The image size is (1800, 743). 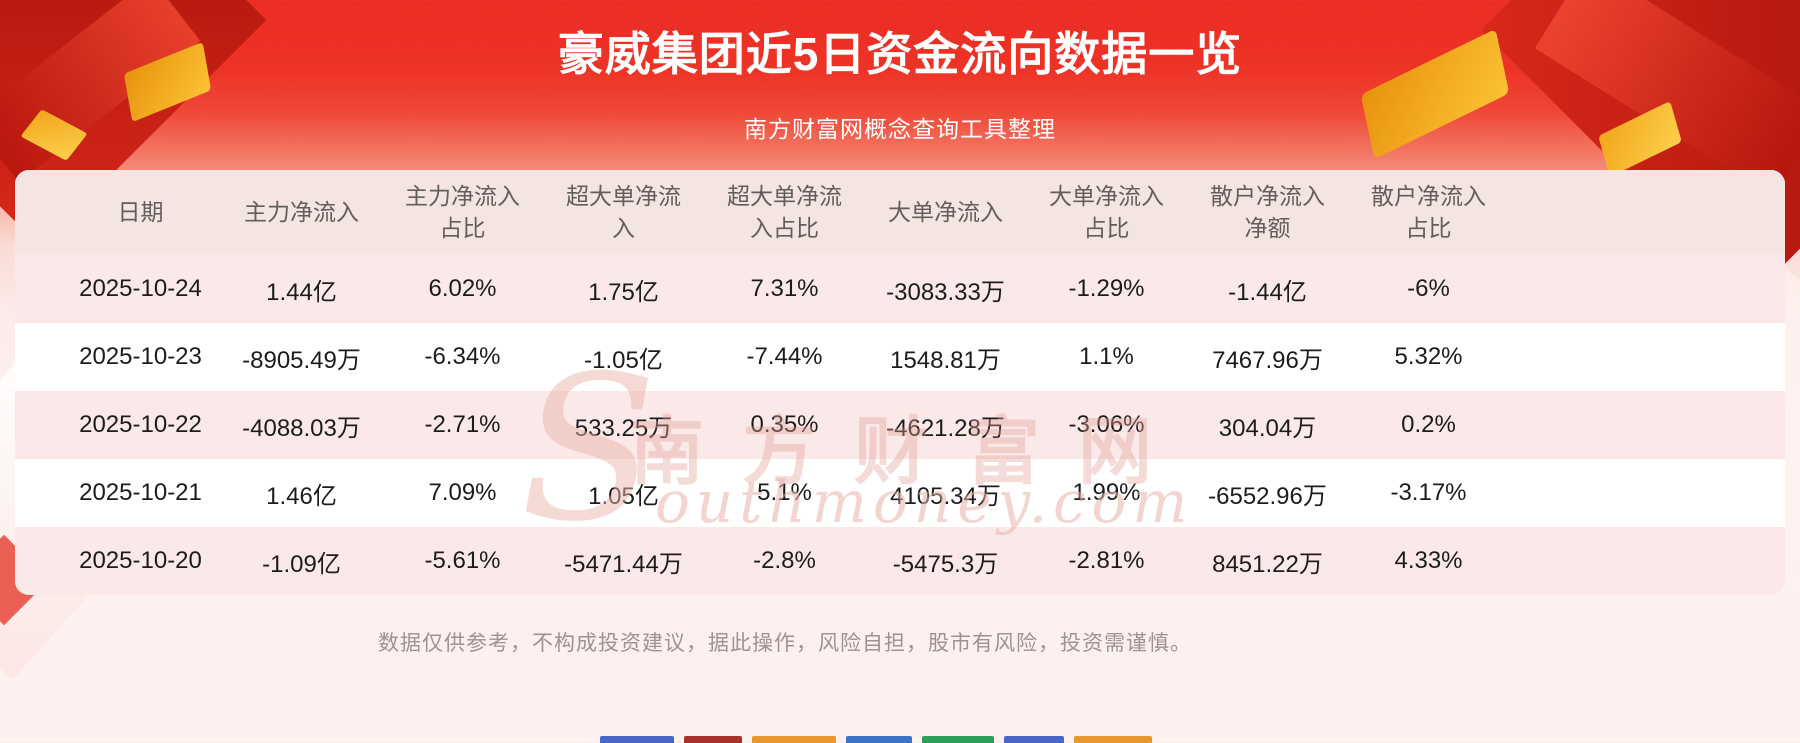 I want to click on cell-super-large-net-inflow: -1.05亿, so click(x=623, y=360).